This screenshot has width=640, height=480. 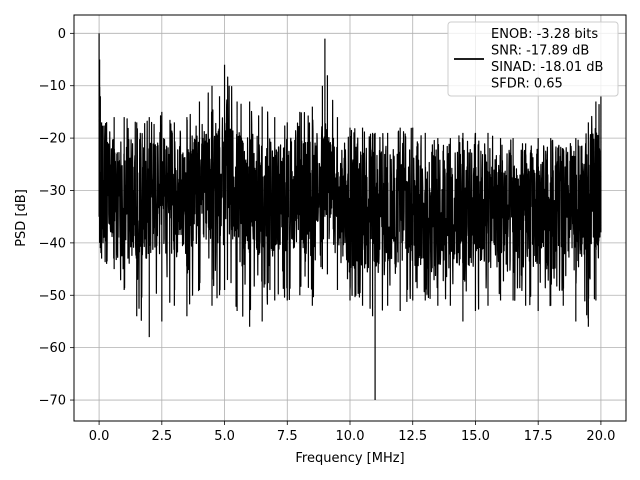 What do you see at coordinates (21, 218) in the screenshot?
I see `y-axis-label: PSD [dB]` at bounding box center [21, 218].